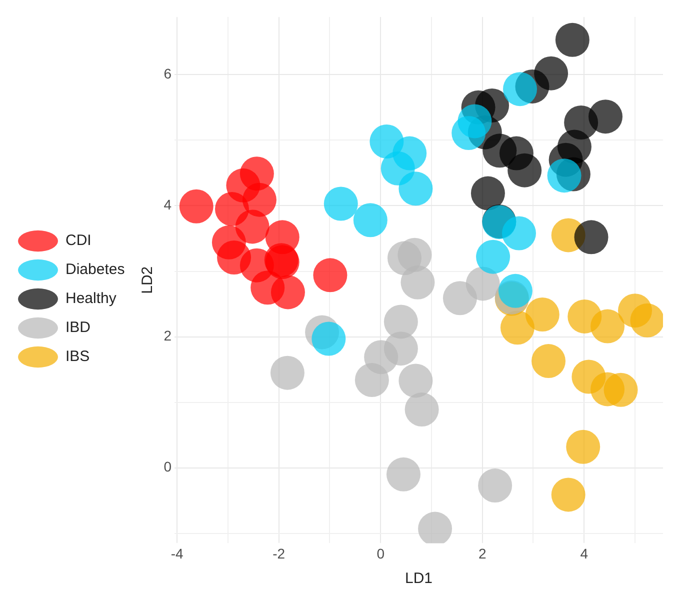 This screenshot has width=680, height=596. What do you see at coordinates (168, 466) in the screenshot?
I see `y-tick-label: 0` at bounding box center [168, 466].